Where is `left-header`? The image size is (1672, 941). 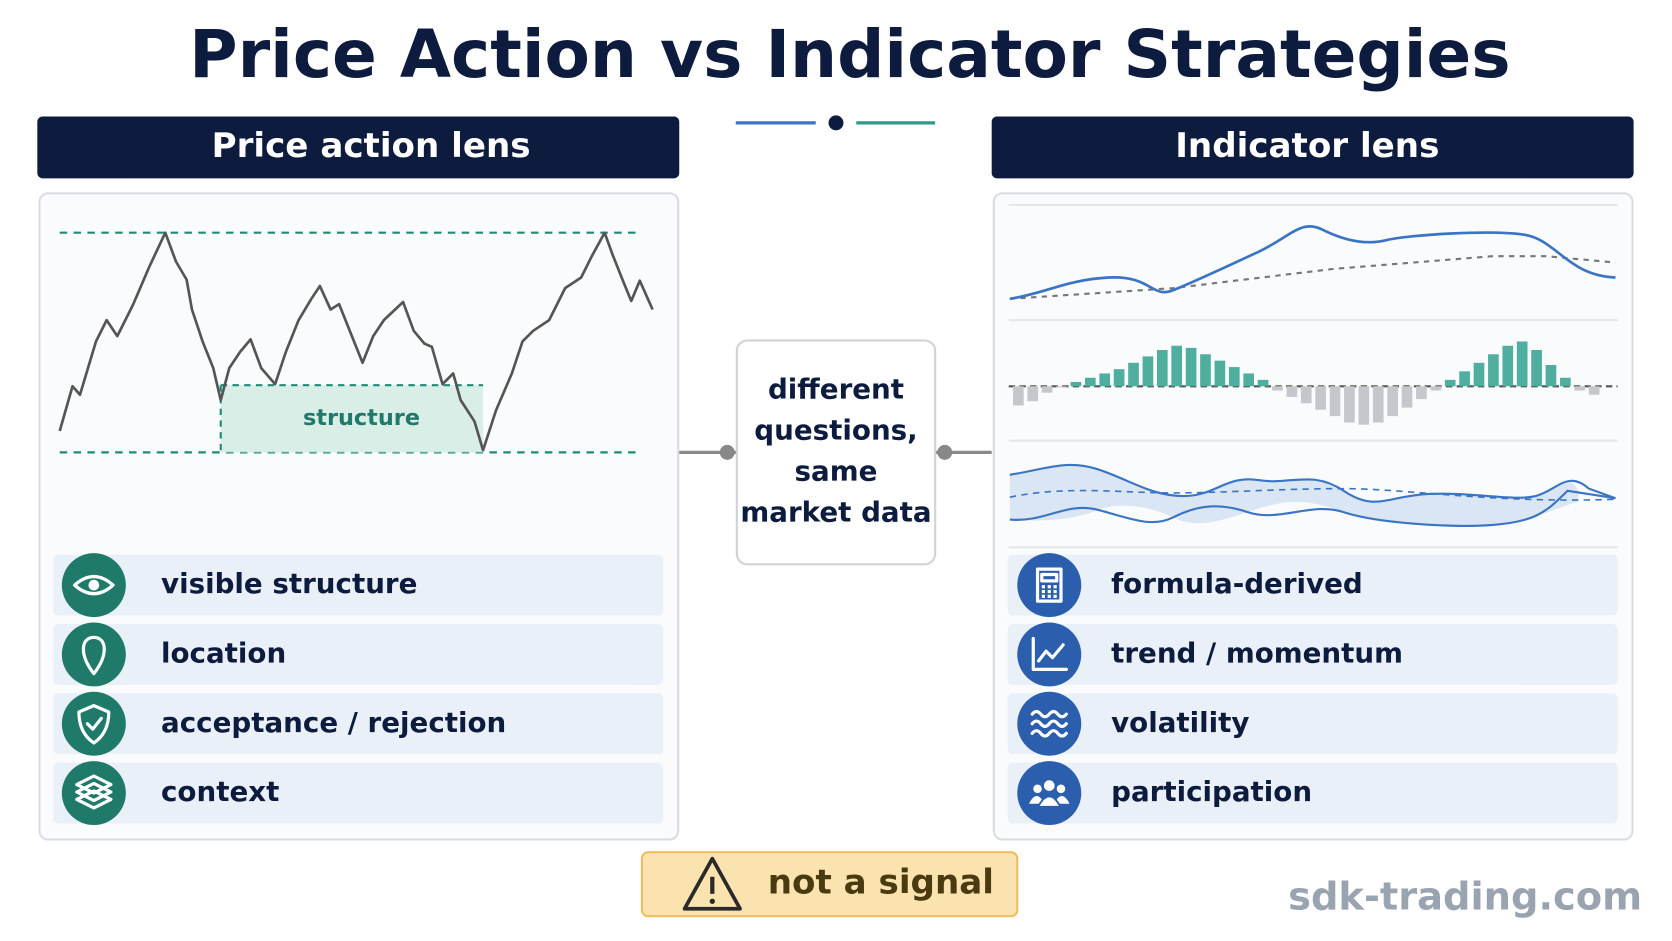
left-header is located at coordinates (358, 147).